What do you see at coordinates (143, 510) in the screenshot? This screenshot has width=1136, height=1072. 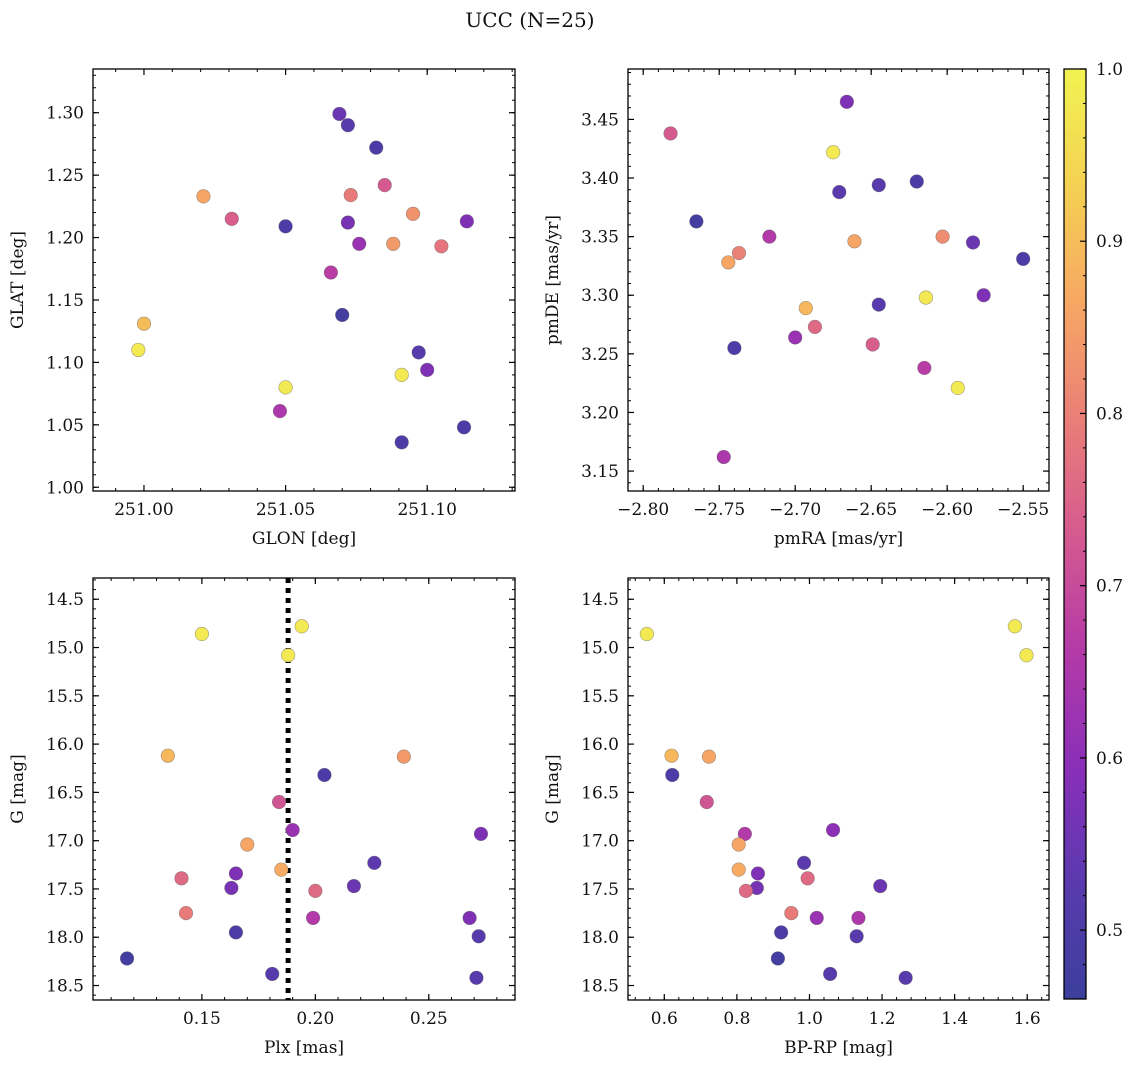 I see `x-tick-label: 251.00` at bounding box center [143, 510].